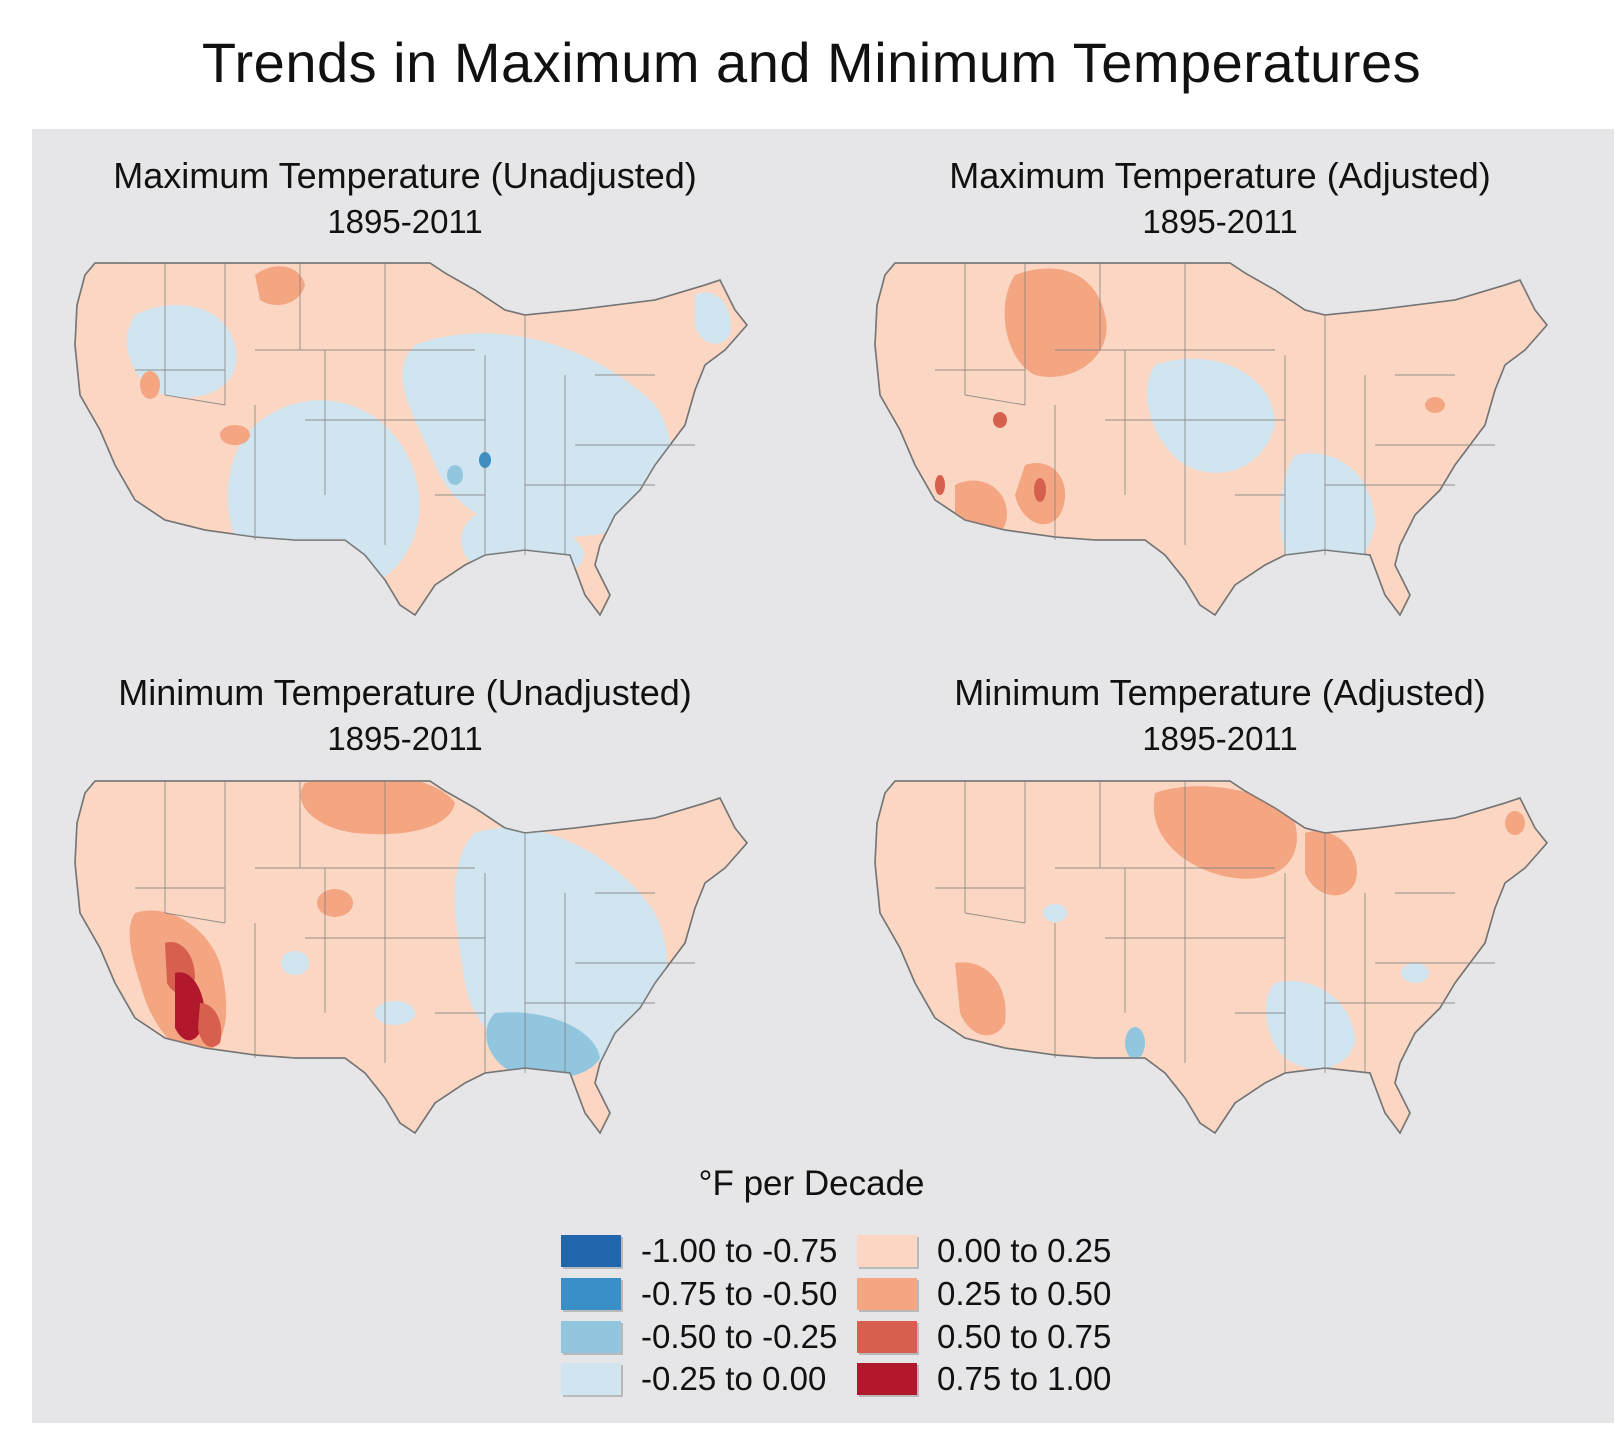  I want to click on legend-label: 0.00 to 0.25, so click(1024, 1250).